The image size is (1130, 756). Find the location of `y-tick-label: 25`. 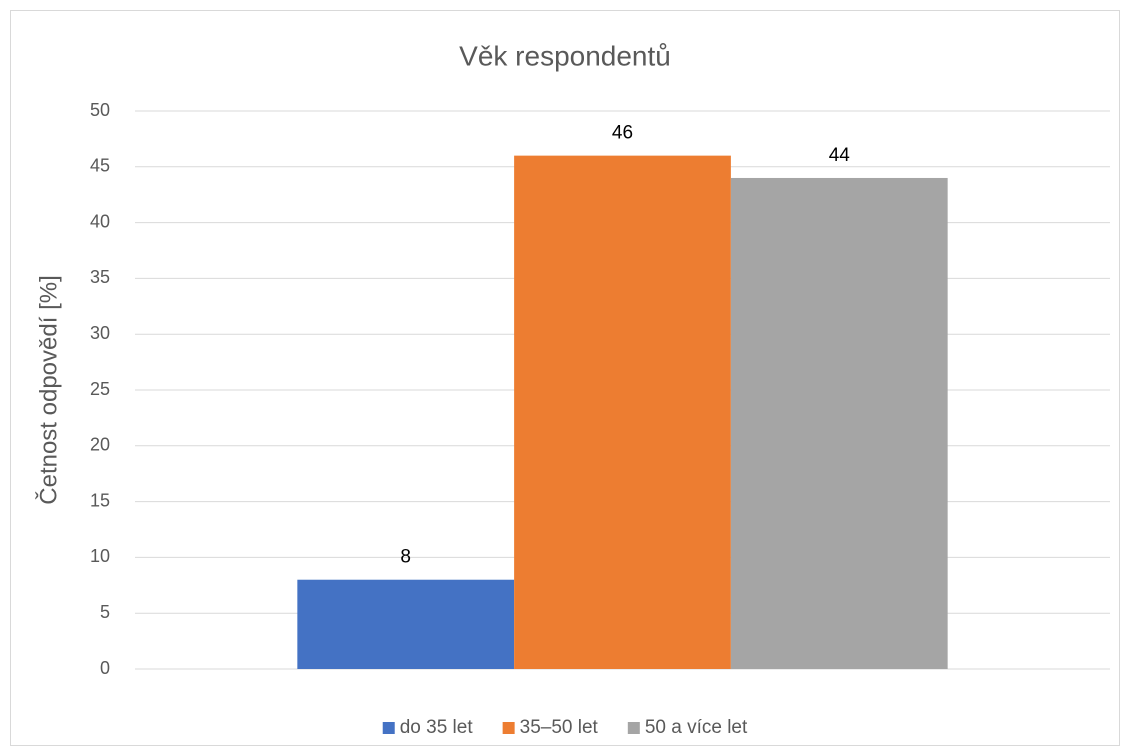

y-tick-label: 25 is located at coordinates (100, 389).